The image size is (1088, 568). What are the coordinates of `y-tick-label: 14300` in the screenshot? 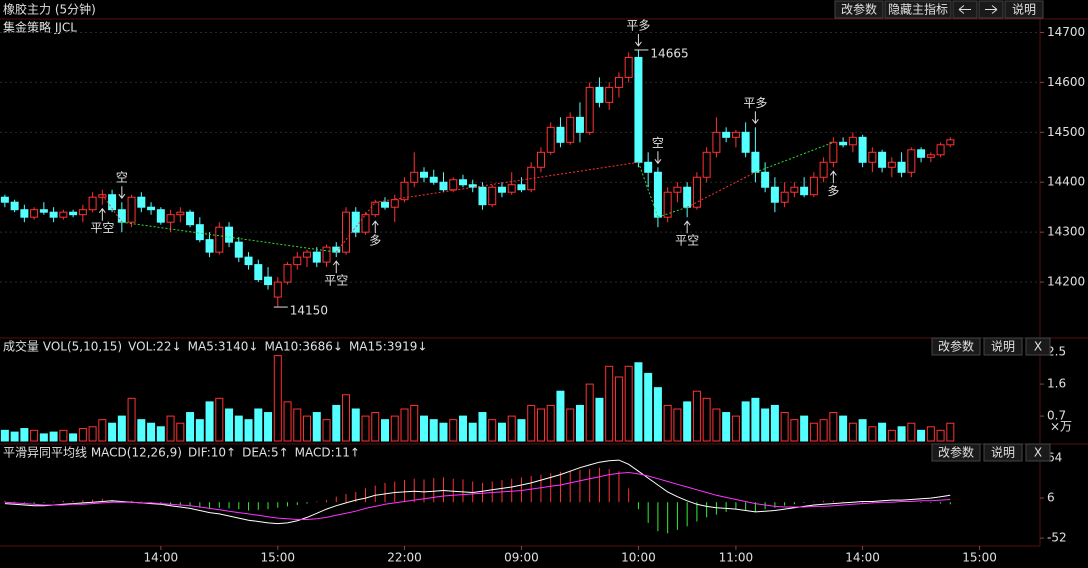 It's located at (1066, 232).